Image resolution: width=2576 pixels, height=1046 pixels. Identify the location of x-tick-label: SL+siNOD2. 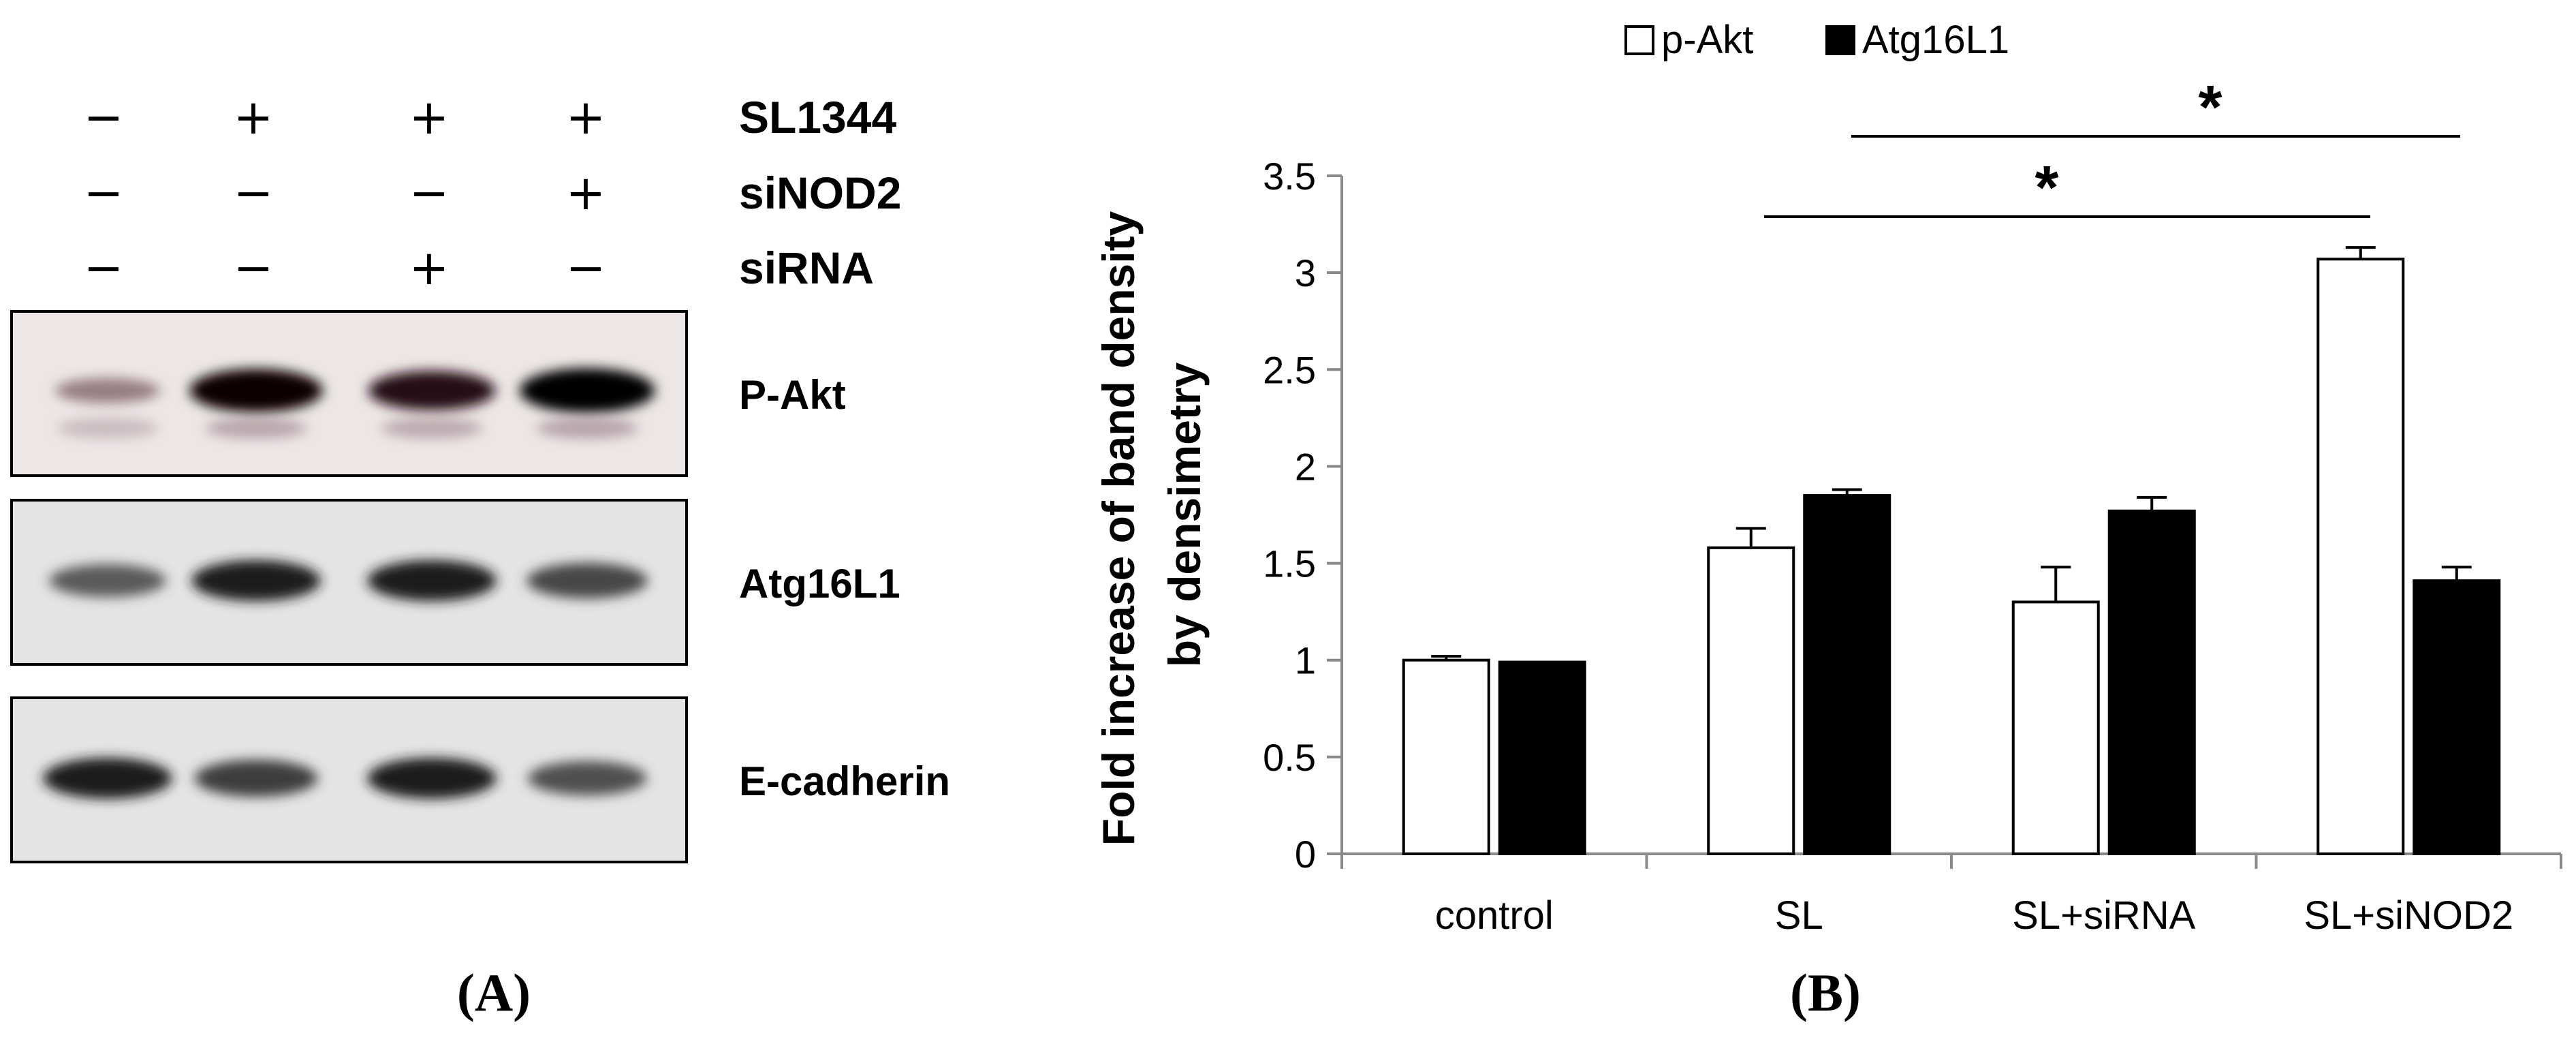
(2408, 916).